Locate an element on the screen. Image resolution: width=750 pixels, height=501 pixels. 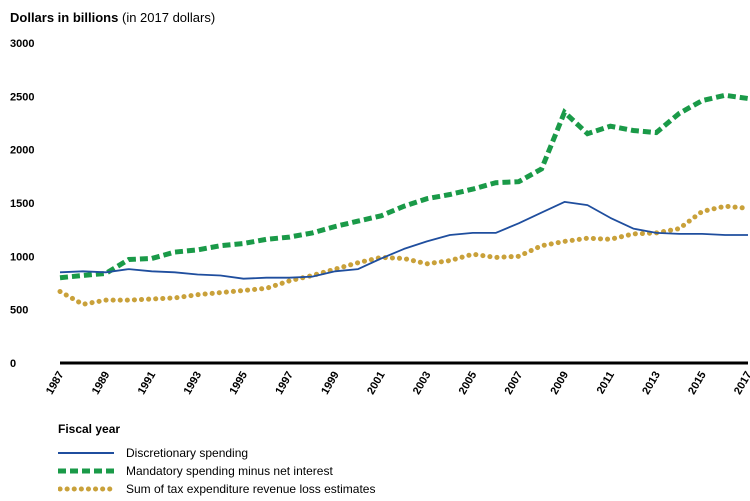
x-axis-title: Fiscal year is located at coordinates (89, 429).